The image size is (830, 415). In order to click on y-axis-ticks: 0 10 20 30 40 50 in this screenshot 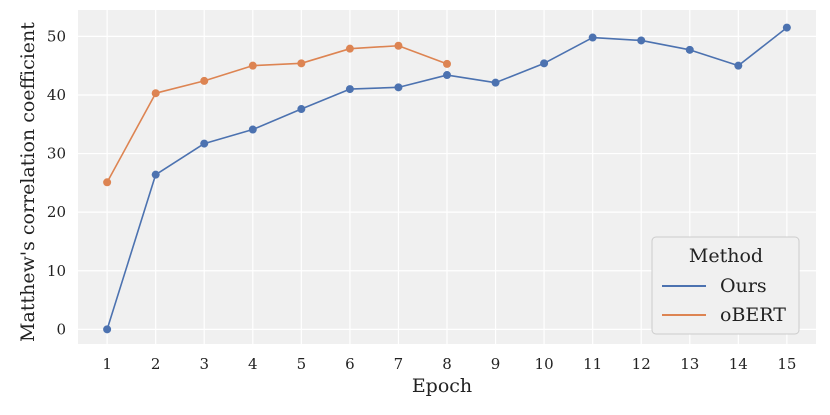, I will do `click(56, 182)`.